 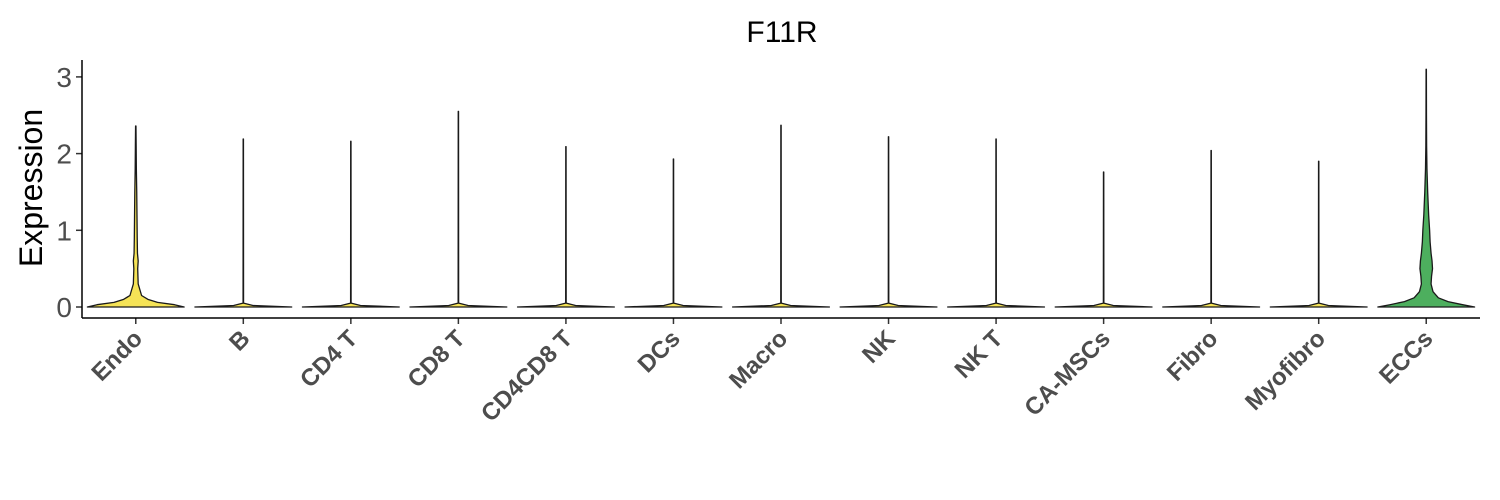 What do you see at coordinates (781, 216) in the screenshot?
I see `violin-macro` at bounding box center [781, 216].